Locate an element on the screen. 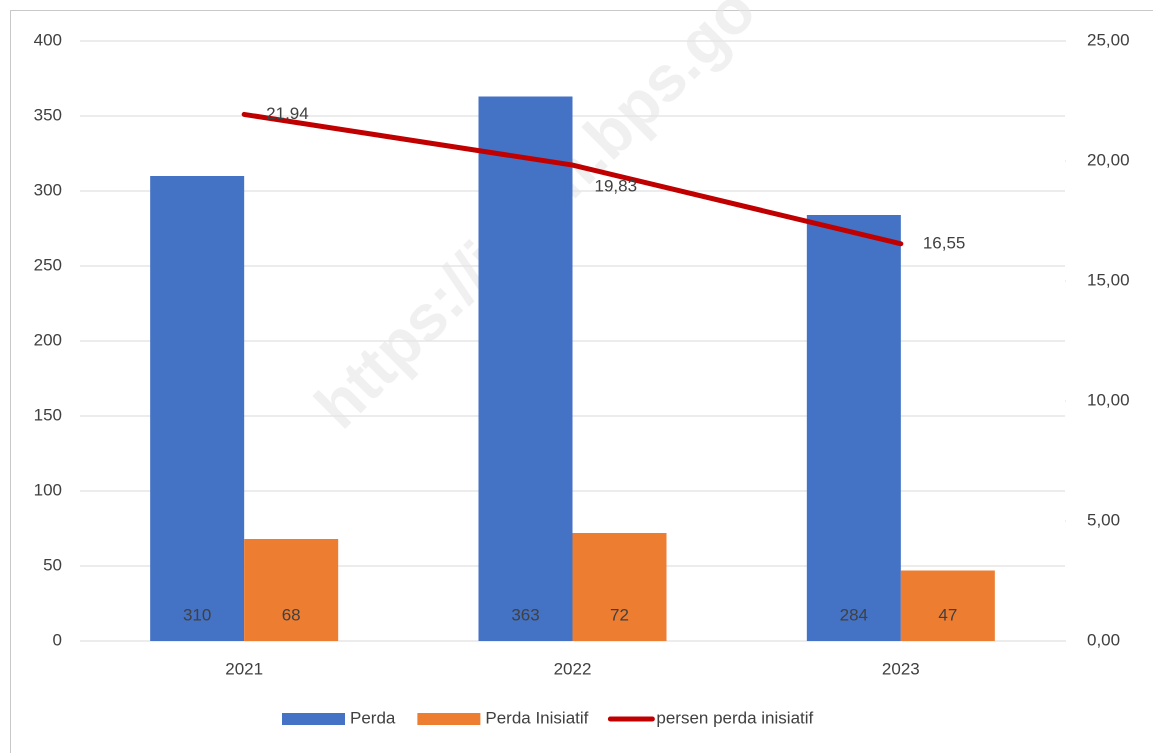  line-series is located at coordinates (572, 179).